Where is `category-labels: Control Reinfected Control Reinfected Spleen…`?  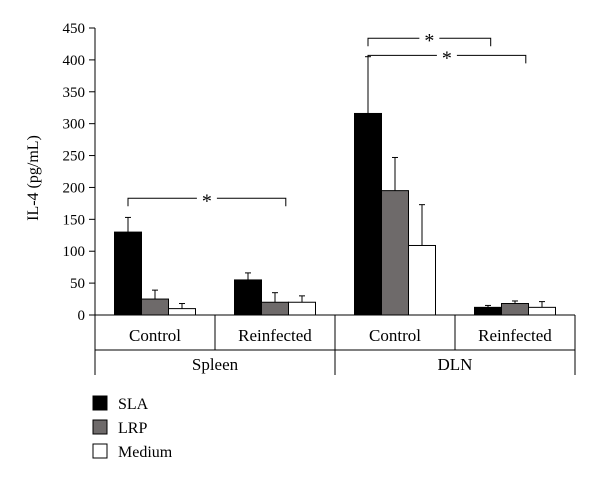 category-labels: Control Reinfected Control Reinfected Spleen… is located at coordinates (340, 350).